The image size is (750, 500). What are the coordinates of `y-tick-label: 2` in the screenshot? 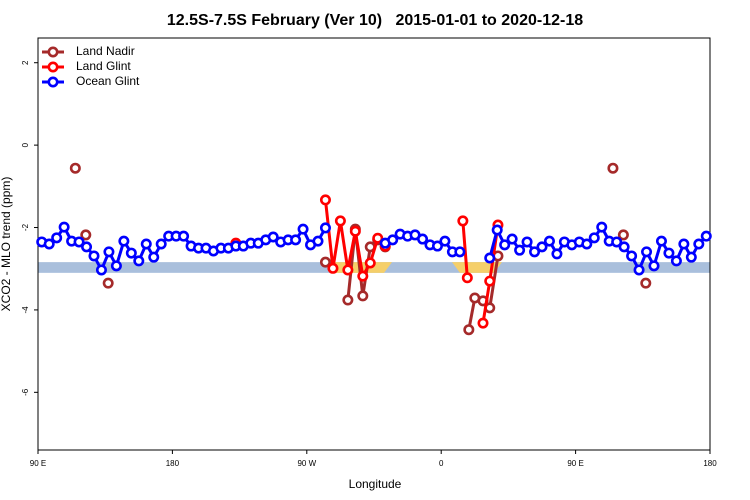 It's located at (25, 62).